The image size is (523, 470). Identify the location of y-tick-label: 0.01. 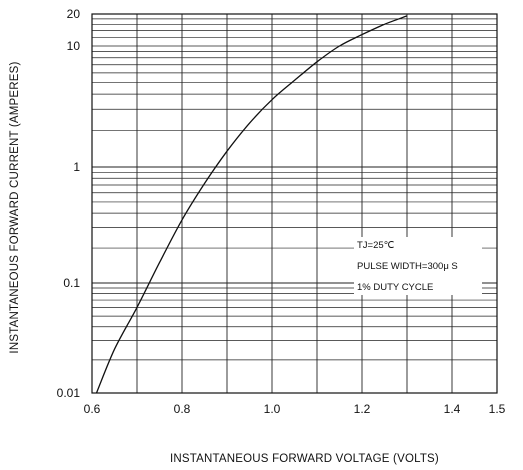
(69, 393).